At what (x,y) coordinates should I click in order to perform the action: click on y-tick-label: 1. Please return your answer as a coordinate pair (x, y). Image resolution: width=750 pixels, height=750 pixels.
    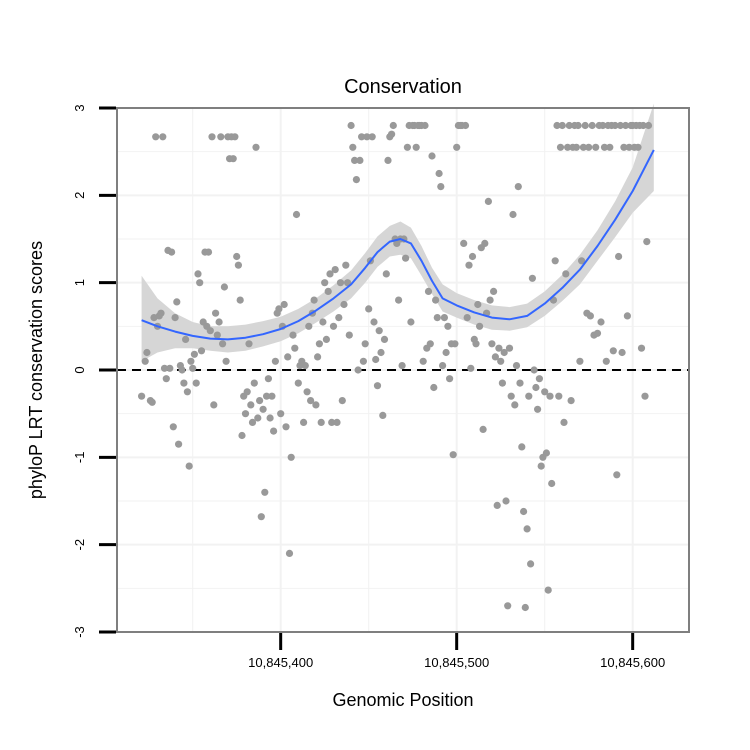
    Looking at the image, I should click on (79, 282).